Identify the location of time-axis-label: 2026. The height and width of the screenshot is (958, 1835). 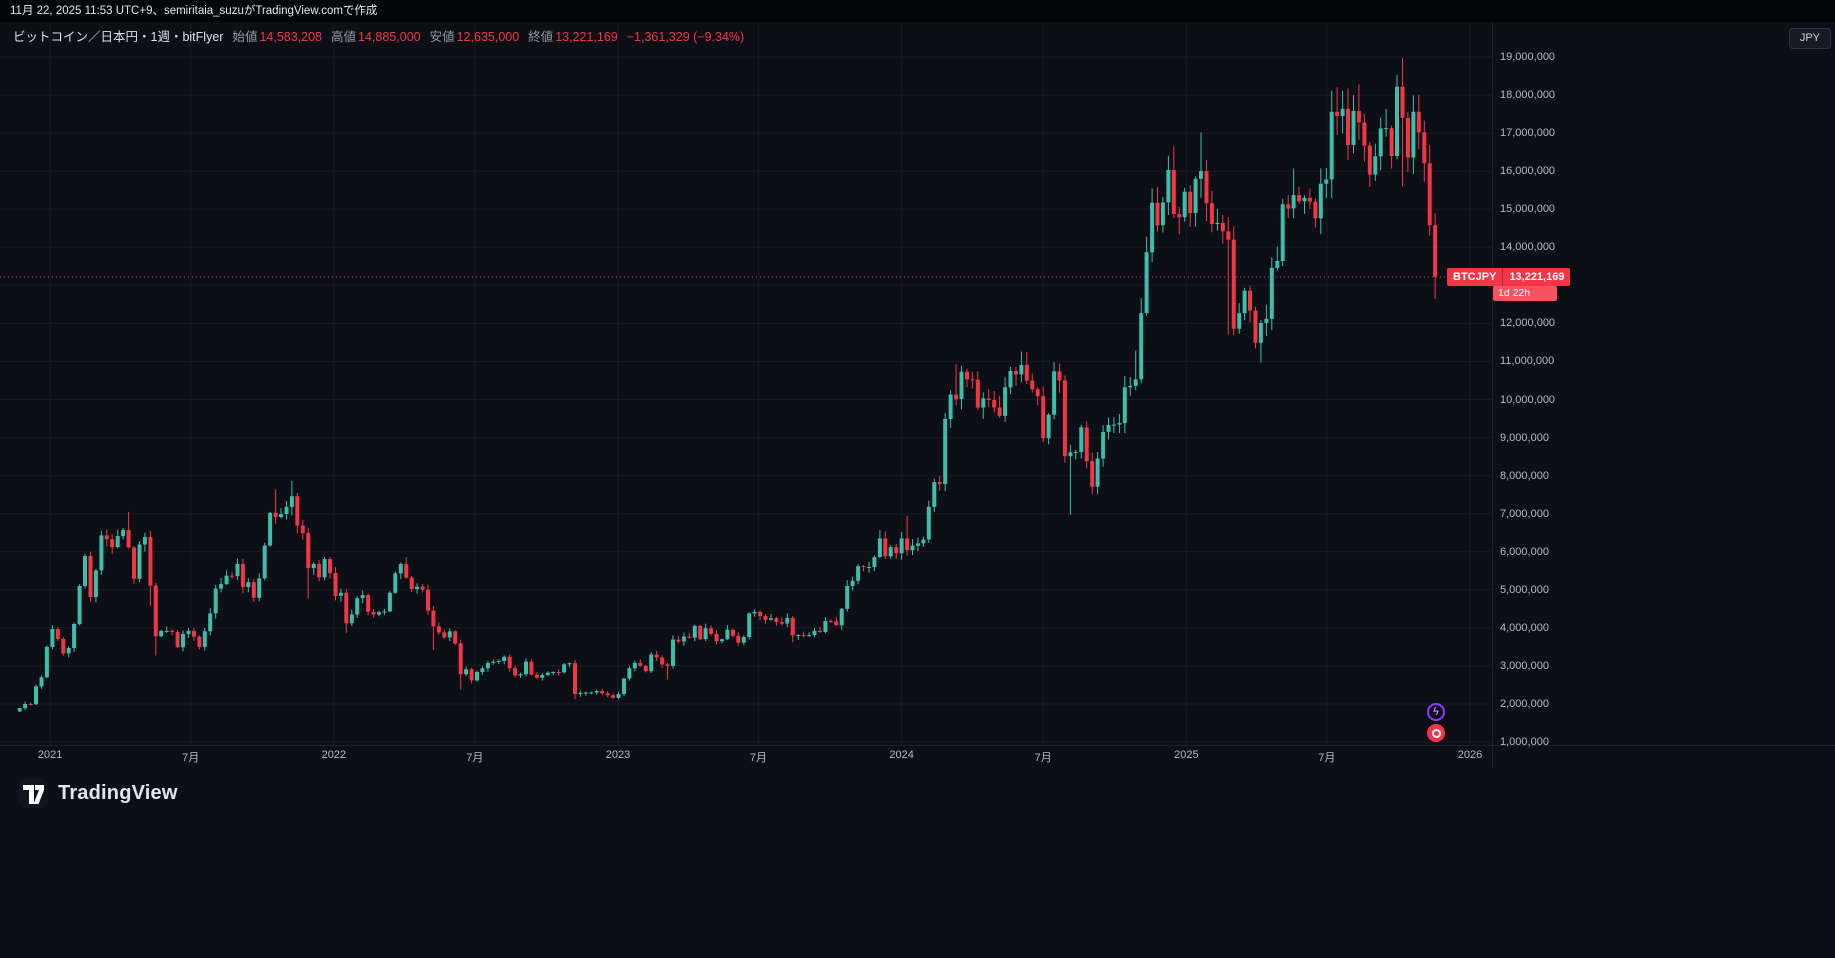
(1470, 755).